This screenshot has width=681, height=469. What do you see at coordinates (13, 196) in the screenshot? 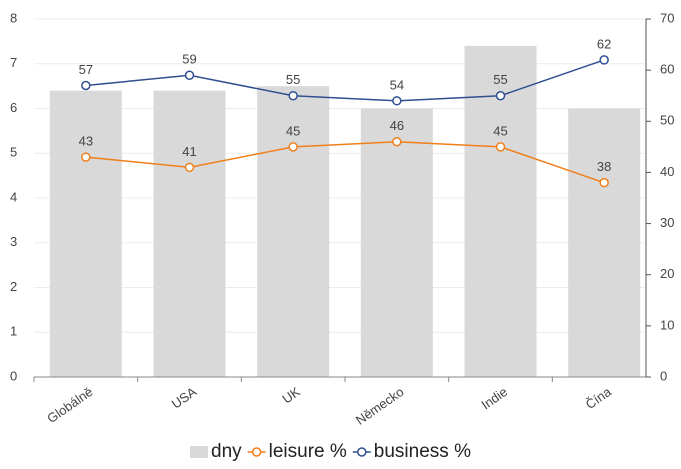
I see `y-tick-label: 4` at bounding box center [13, 196].